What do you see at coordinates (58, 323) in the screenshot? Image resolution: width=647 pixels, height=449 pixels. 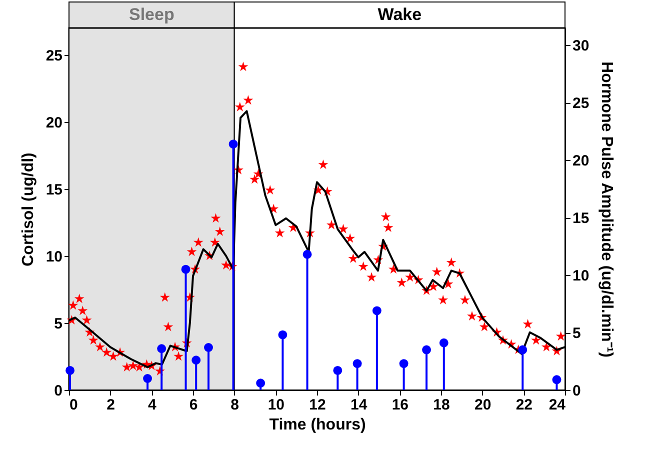 I see `y-tick-label: 5` at bounding box center [58, 323].